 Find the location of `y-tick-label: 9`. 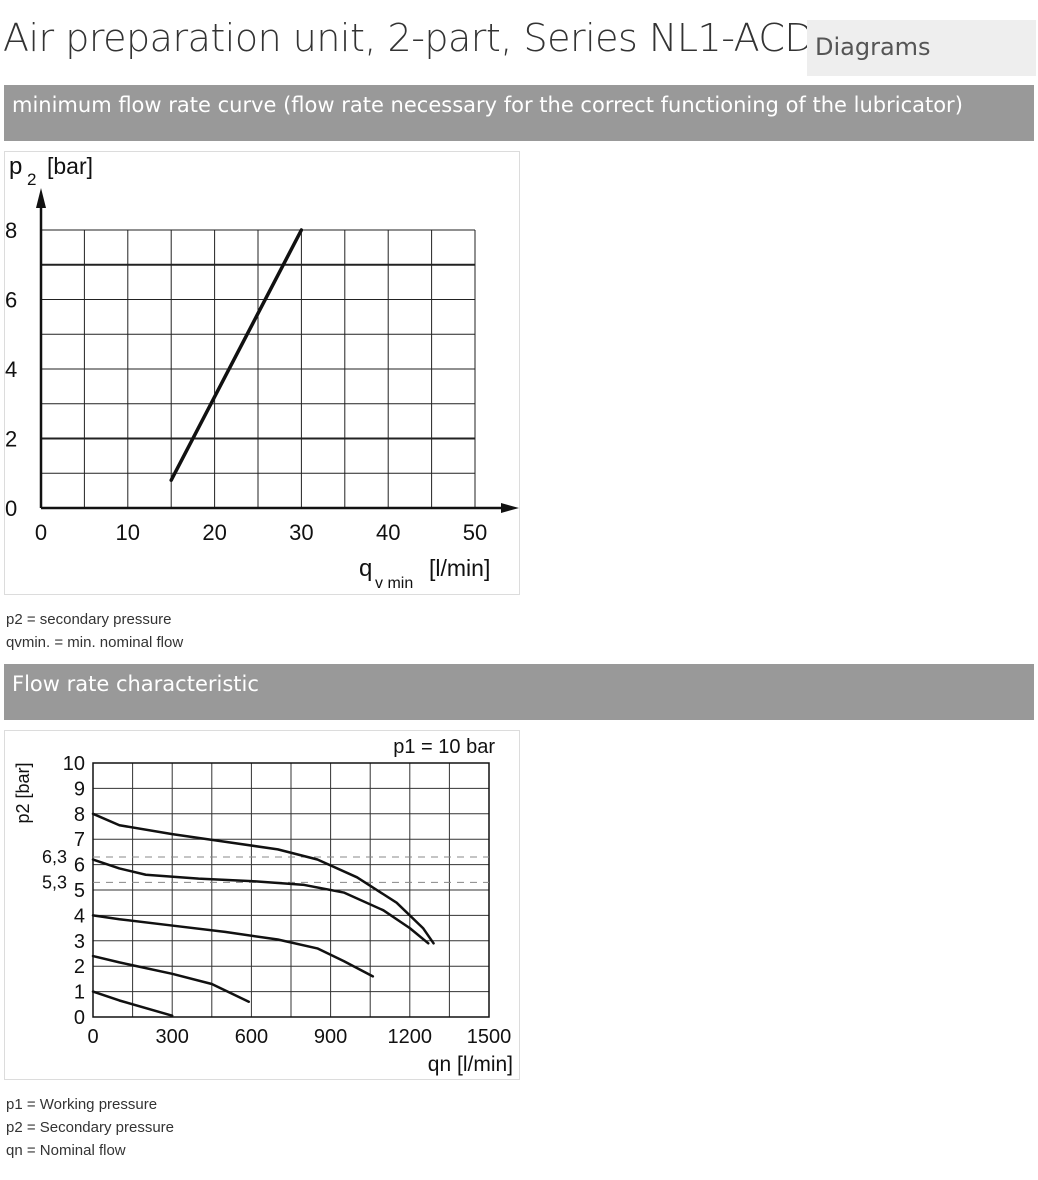

y-tick-label: 9 is located at coordinates (79, 789).